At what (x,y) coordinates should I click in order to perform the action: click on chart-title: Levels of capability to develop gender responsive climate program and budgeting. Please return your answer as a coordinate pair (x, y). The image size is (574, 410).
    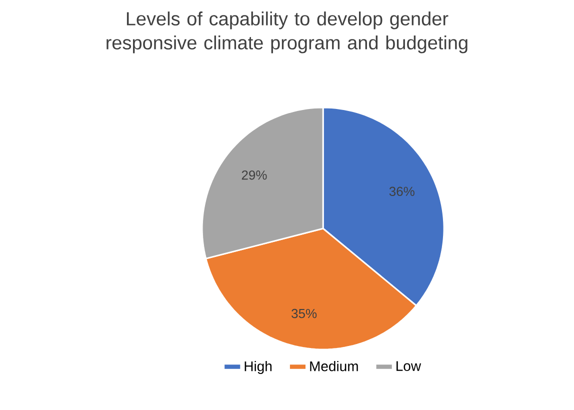
    Looking at the image, I should click on (287, 33).